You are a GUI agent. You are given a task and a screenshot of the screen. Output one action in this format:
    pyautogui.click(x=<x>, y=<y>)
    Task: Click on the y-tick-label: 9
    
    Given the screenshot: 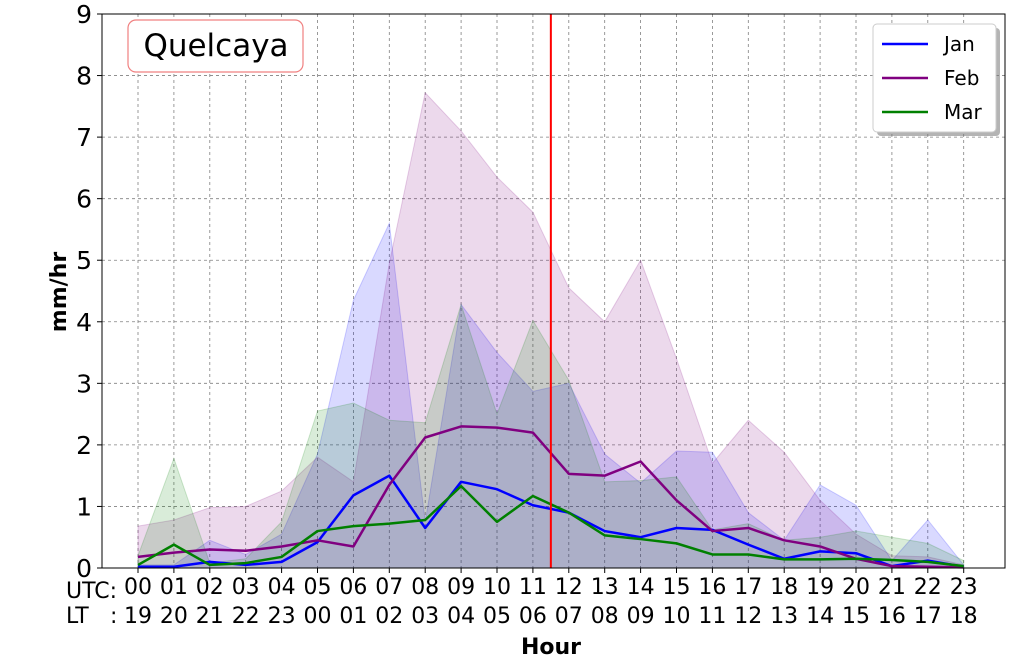 What is the action you would take?
    pyautogui.click(x=84, y=14)
    